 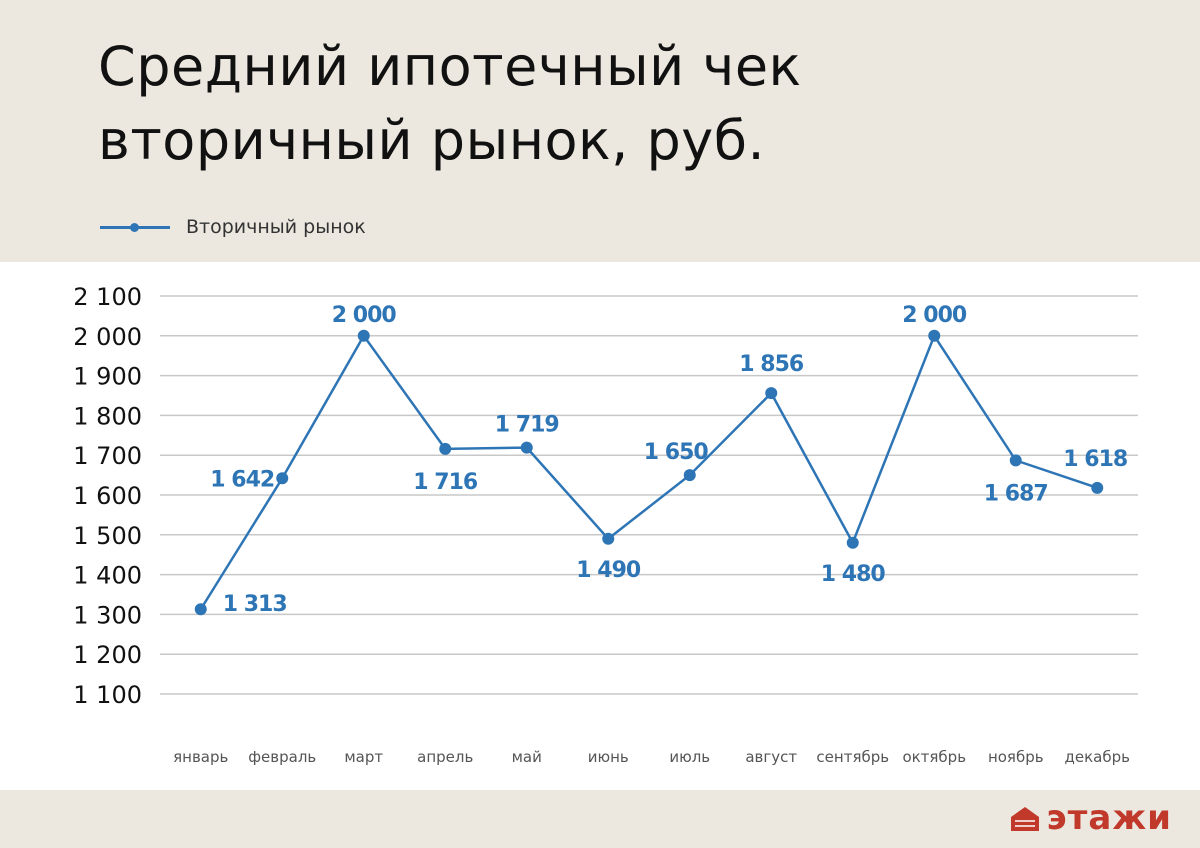 I want to click on x-tick-label: июнь, so click(x=608, y=757).